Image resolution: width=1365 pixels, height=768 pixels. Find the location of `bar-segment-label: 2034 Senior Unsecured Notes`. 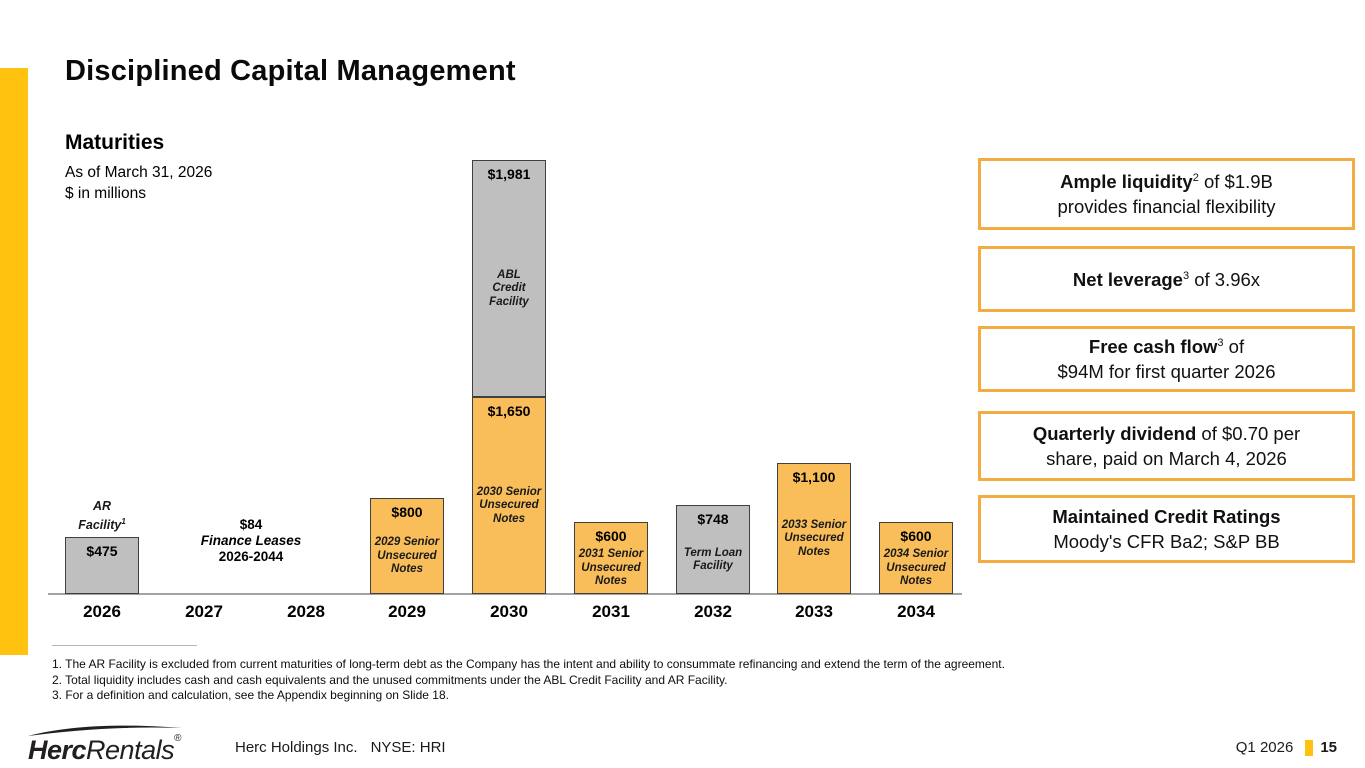

bar-segment-label: 2034 Senior Unsecured Notes is located at coordinates (916, 568).